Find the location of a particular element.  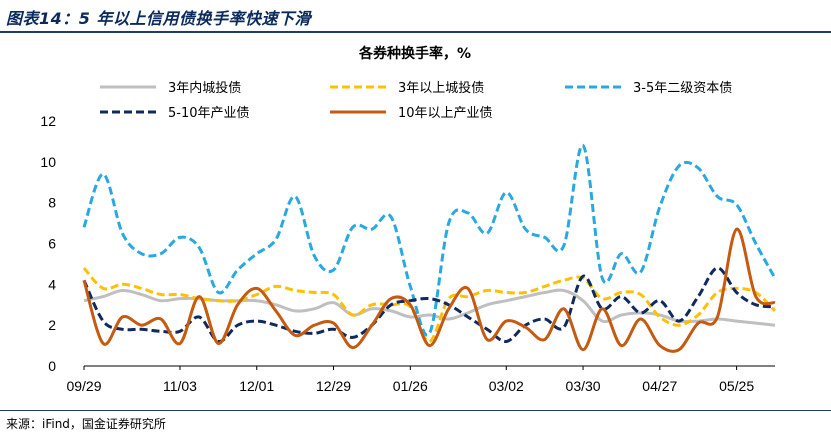

x-tick-label: 11/03 is located at coordinates (180, 386).